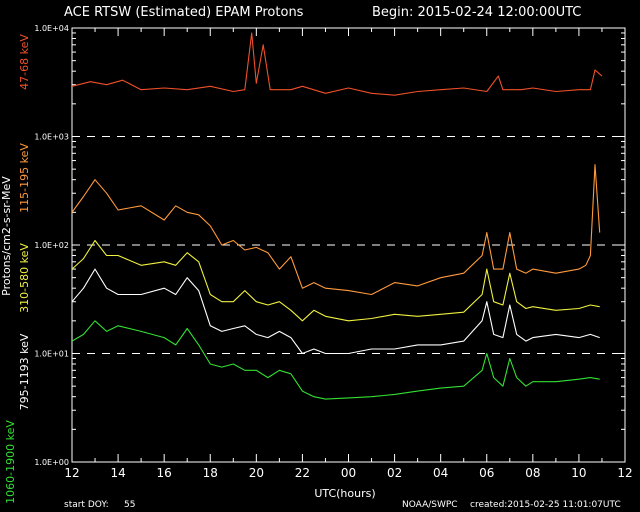 The image size is (640, 512). Describe the element at coordinates (117, 473) in the screenshot. I see `x-tick-label: 14` at that location.